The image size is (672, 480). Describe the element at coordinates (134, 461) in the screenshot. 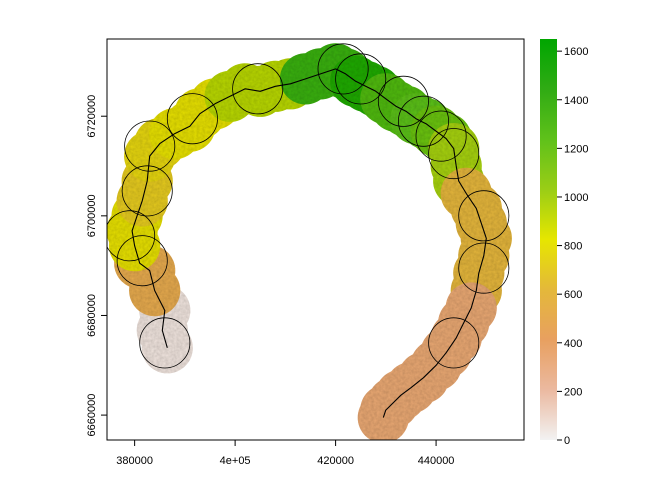

I see `x-tick-label: 380000` at that location.